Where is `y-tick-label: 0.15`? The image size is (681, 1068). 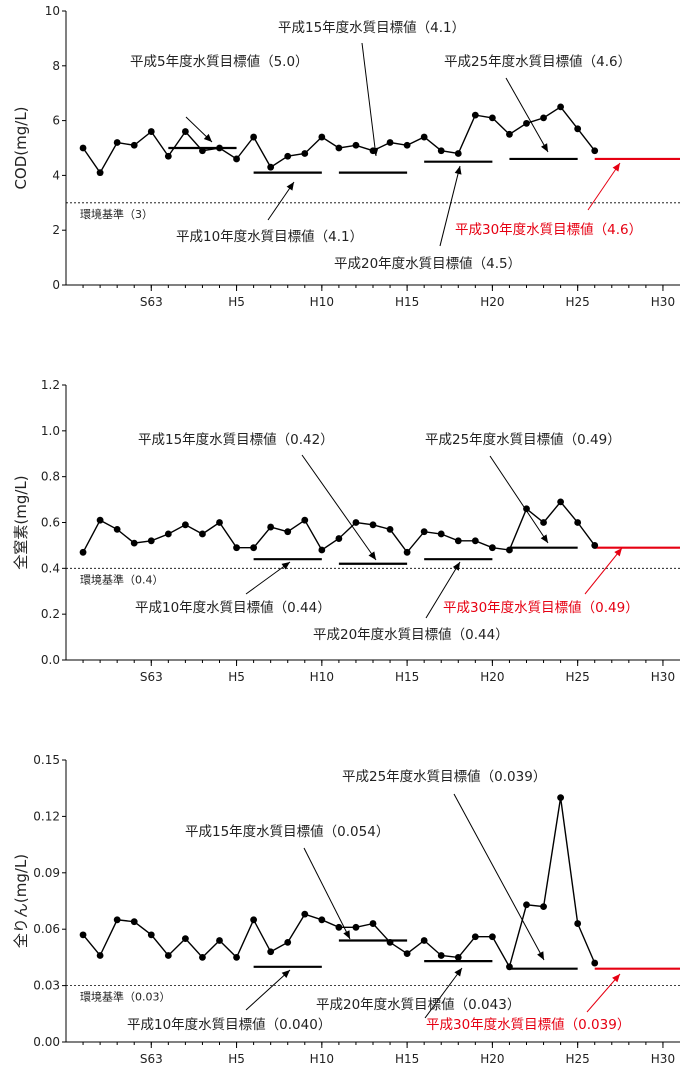
y-tick-label: 0.15 is located at coordinates (46, 760).